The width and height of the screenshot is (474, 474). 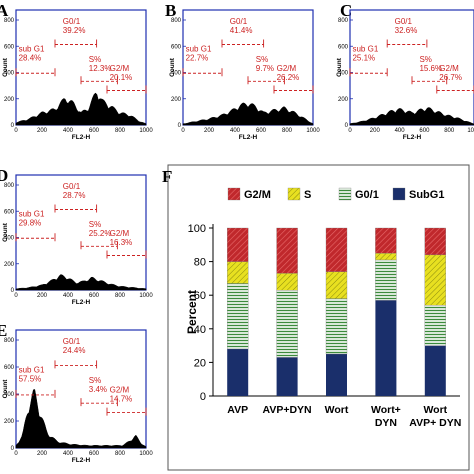 What do you see at coordinates (99, 70) in the screenshot?
I see `gate-2: S%12.3%` at bounding box center [99, 70].